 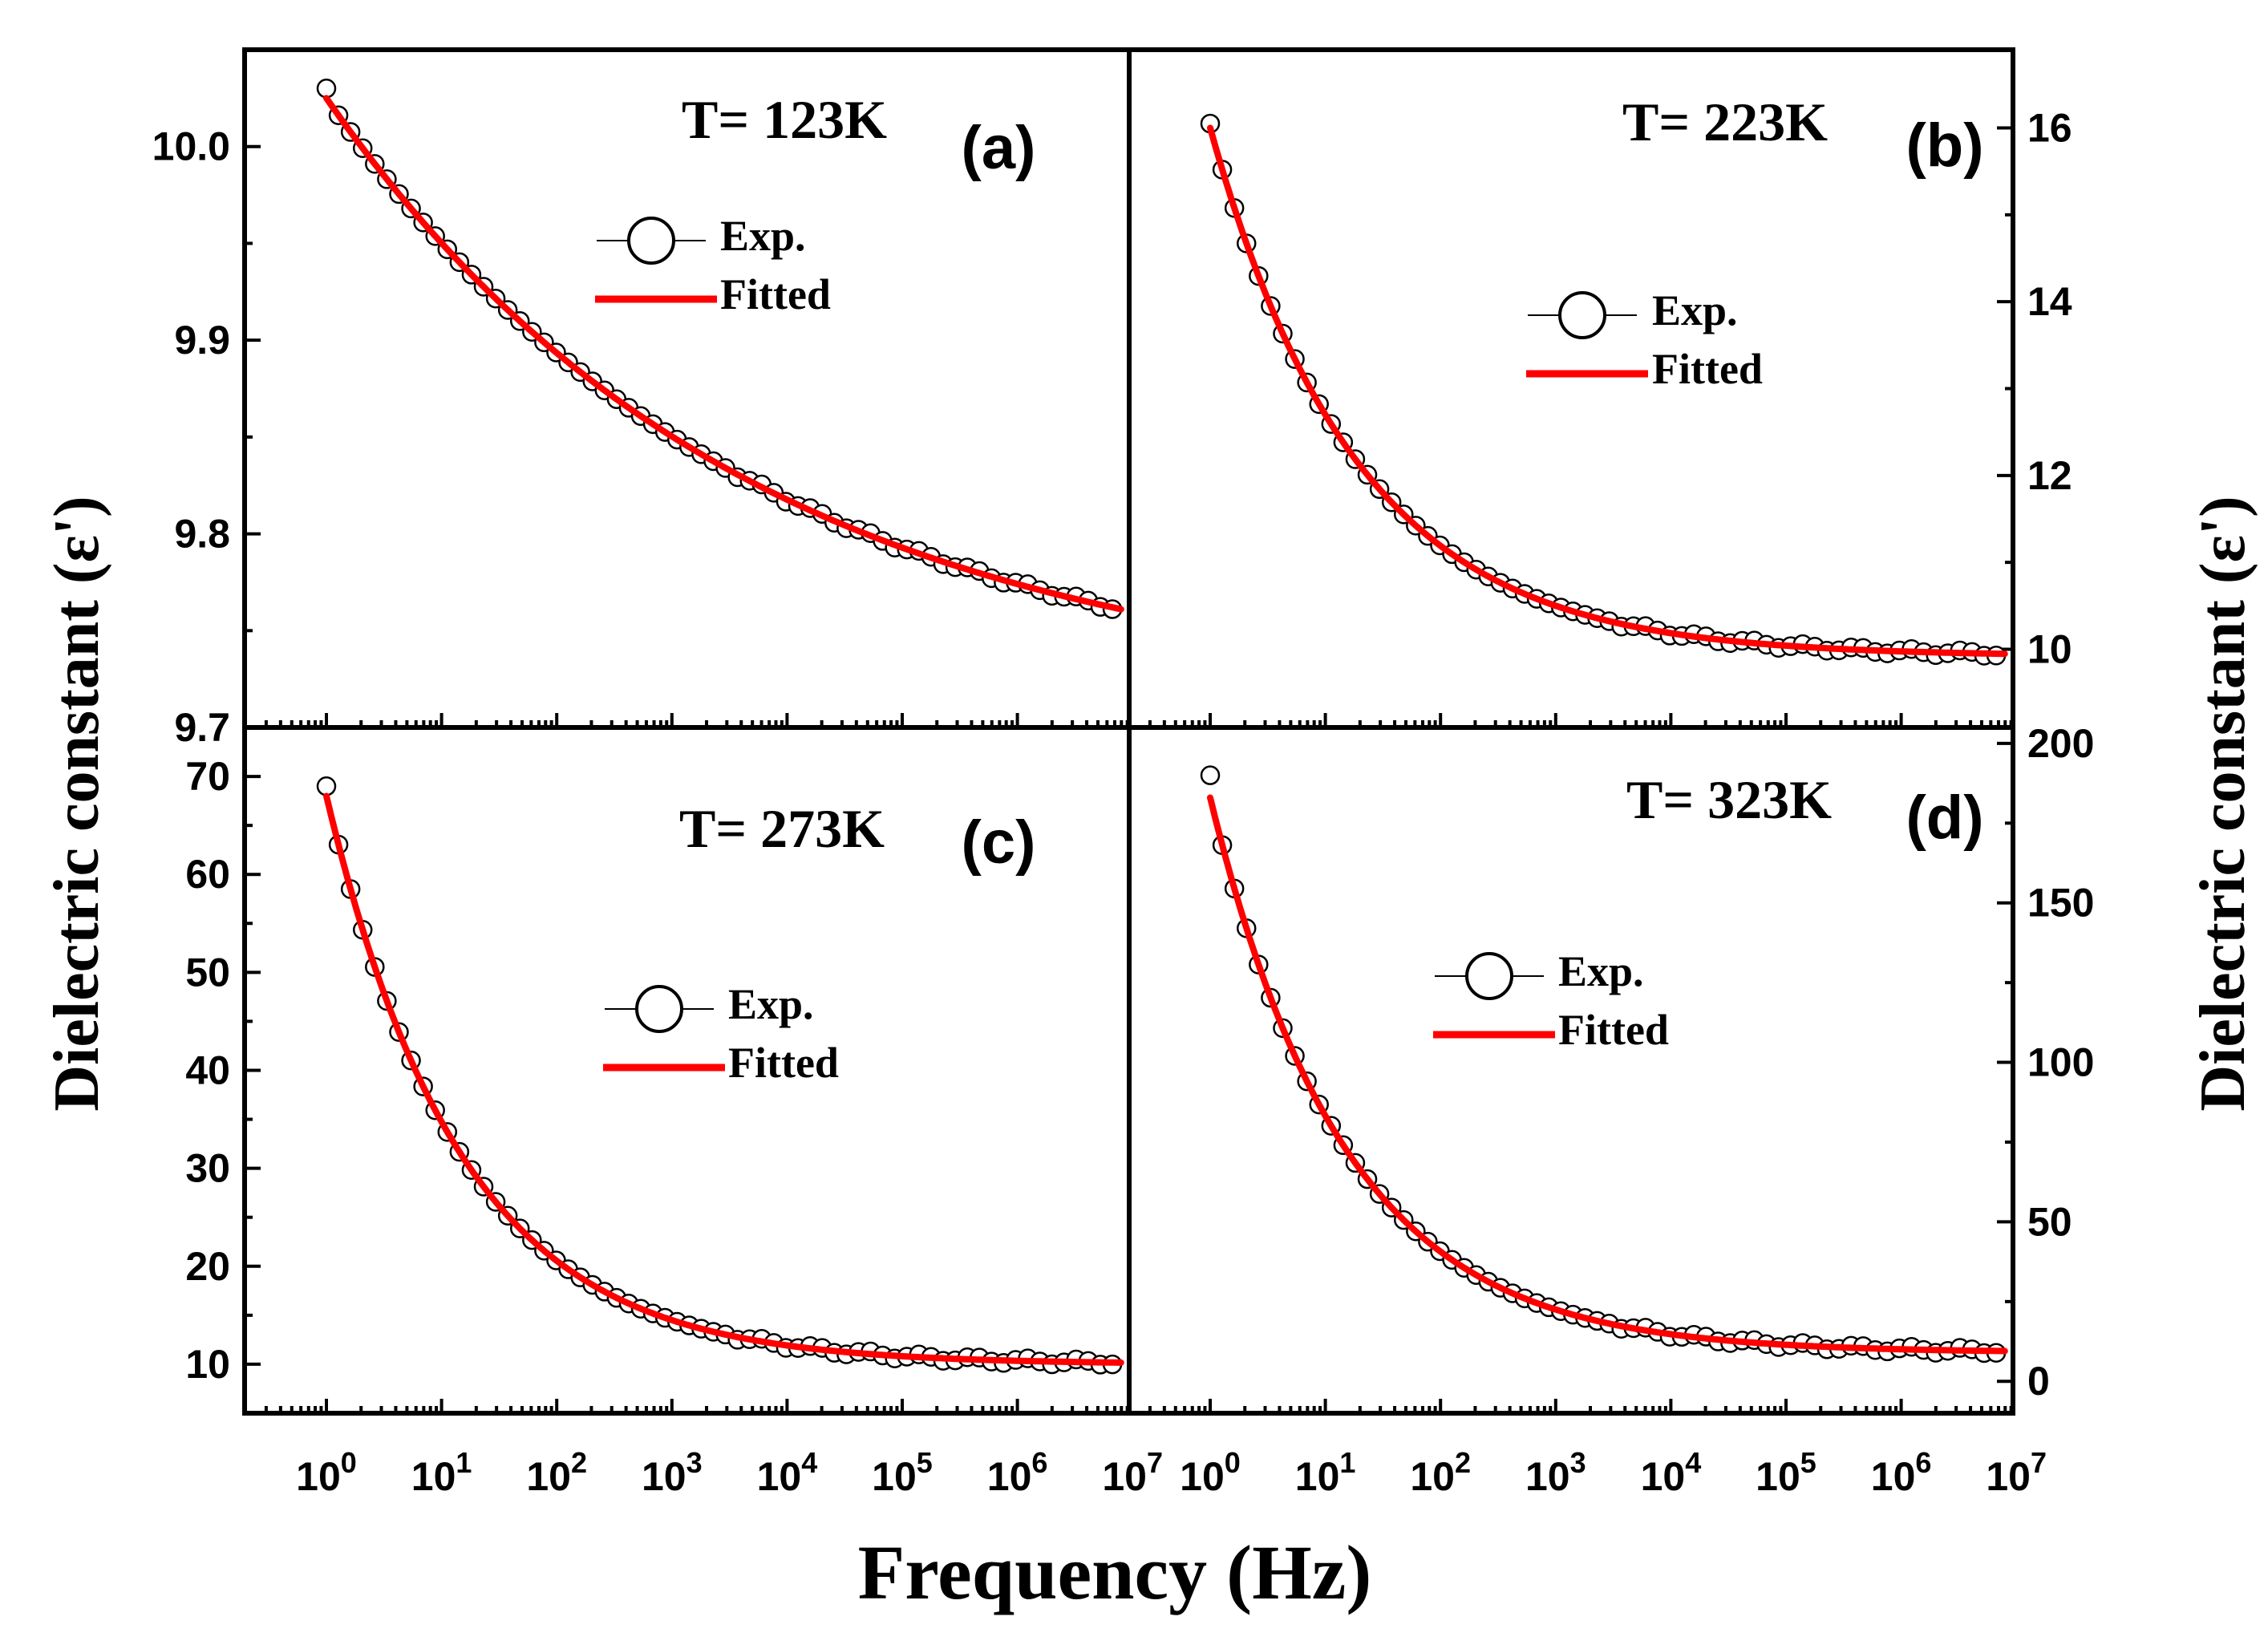 I want to click on panel-label: (d), so click(x=1944, y=818).